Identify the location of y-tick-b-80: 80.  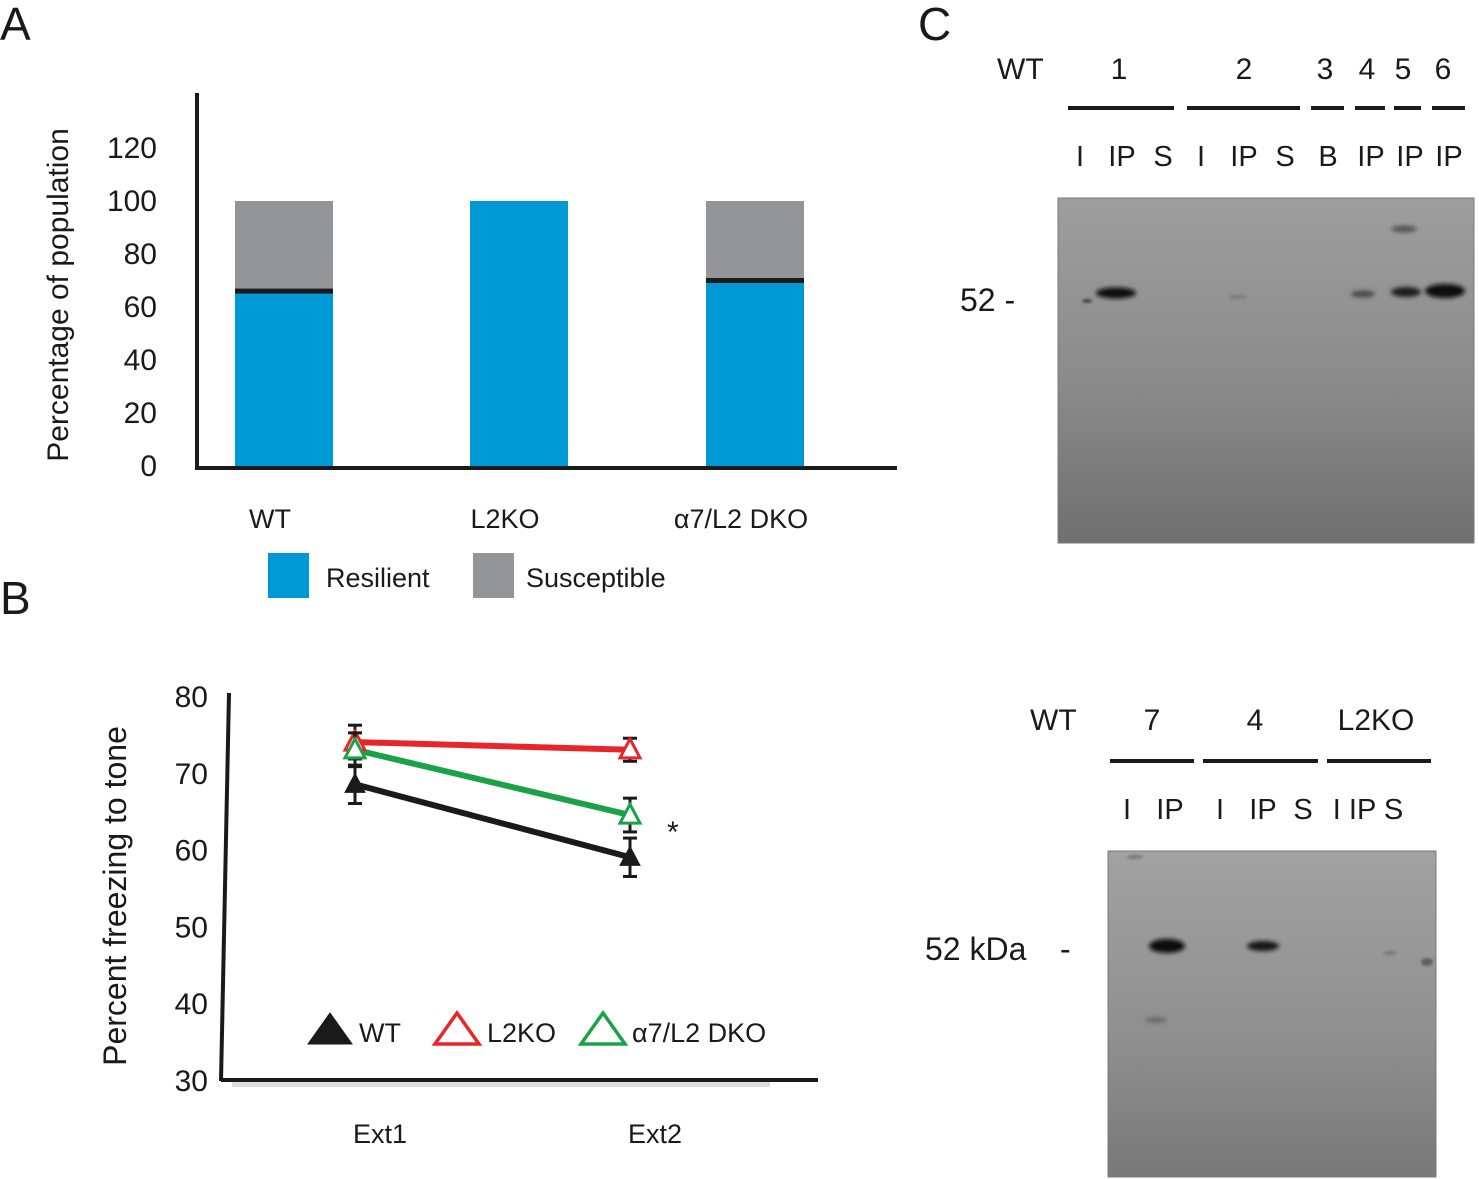
(191, 697).